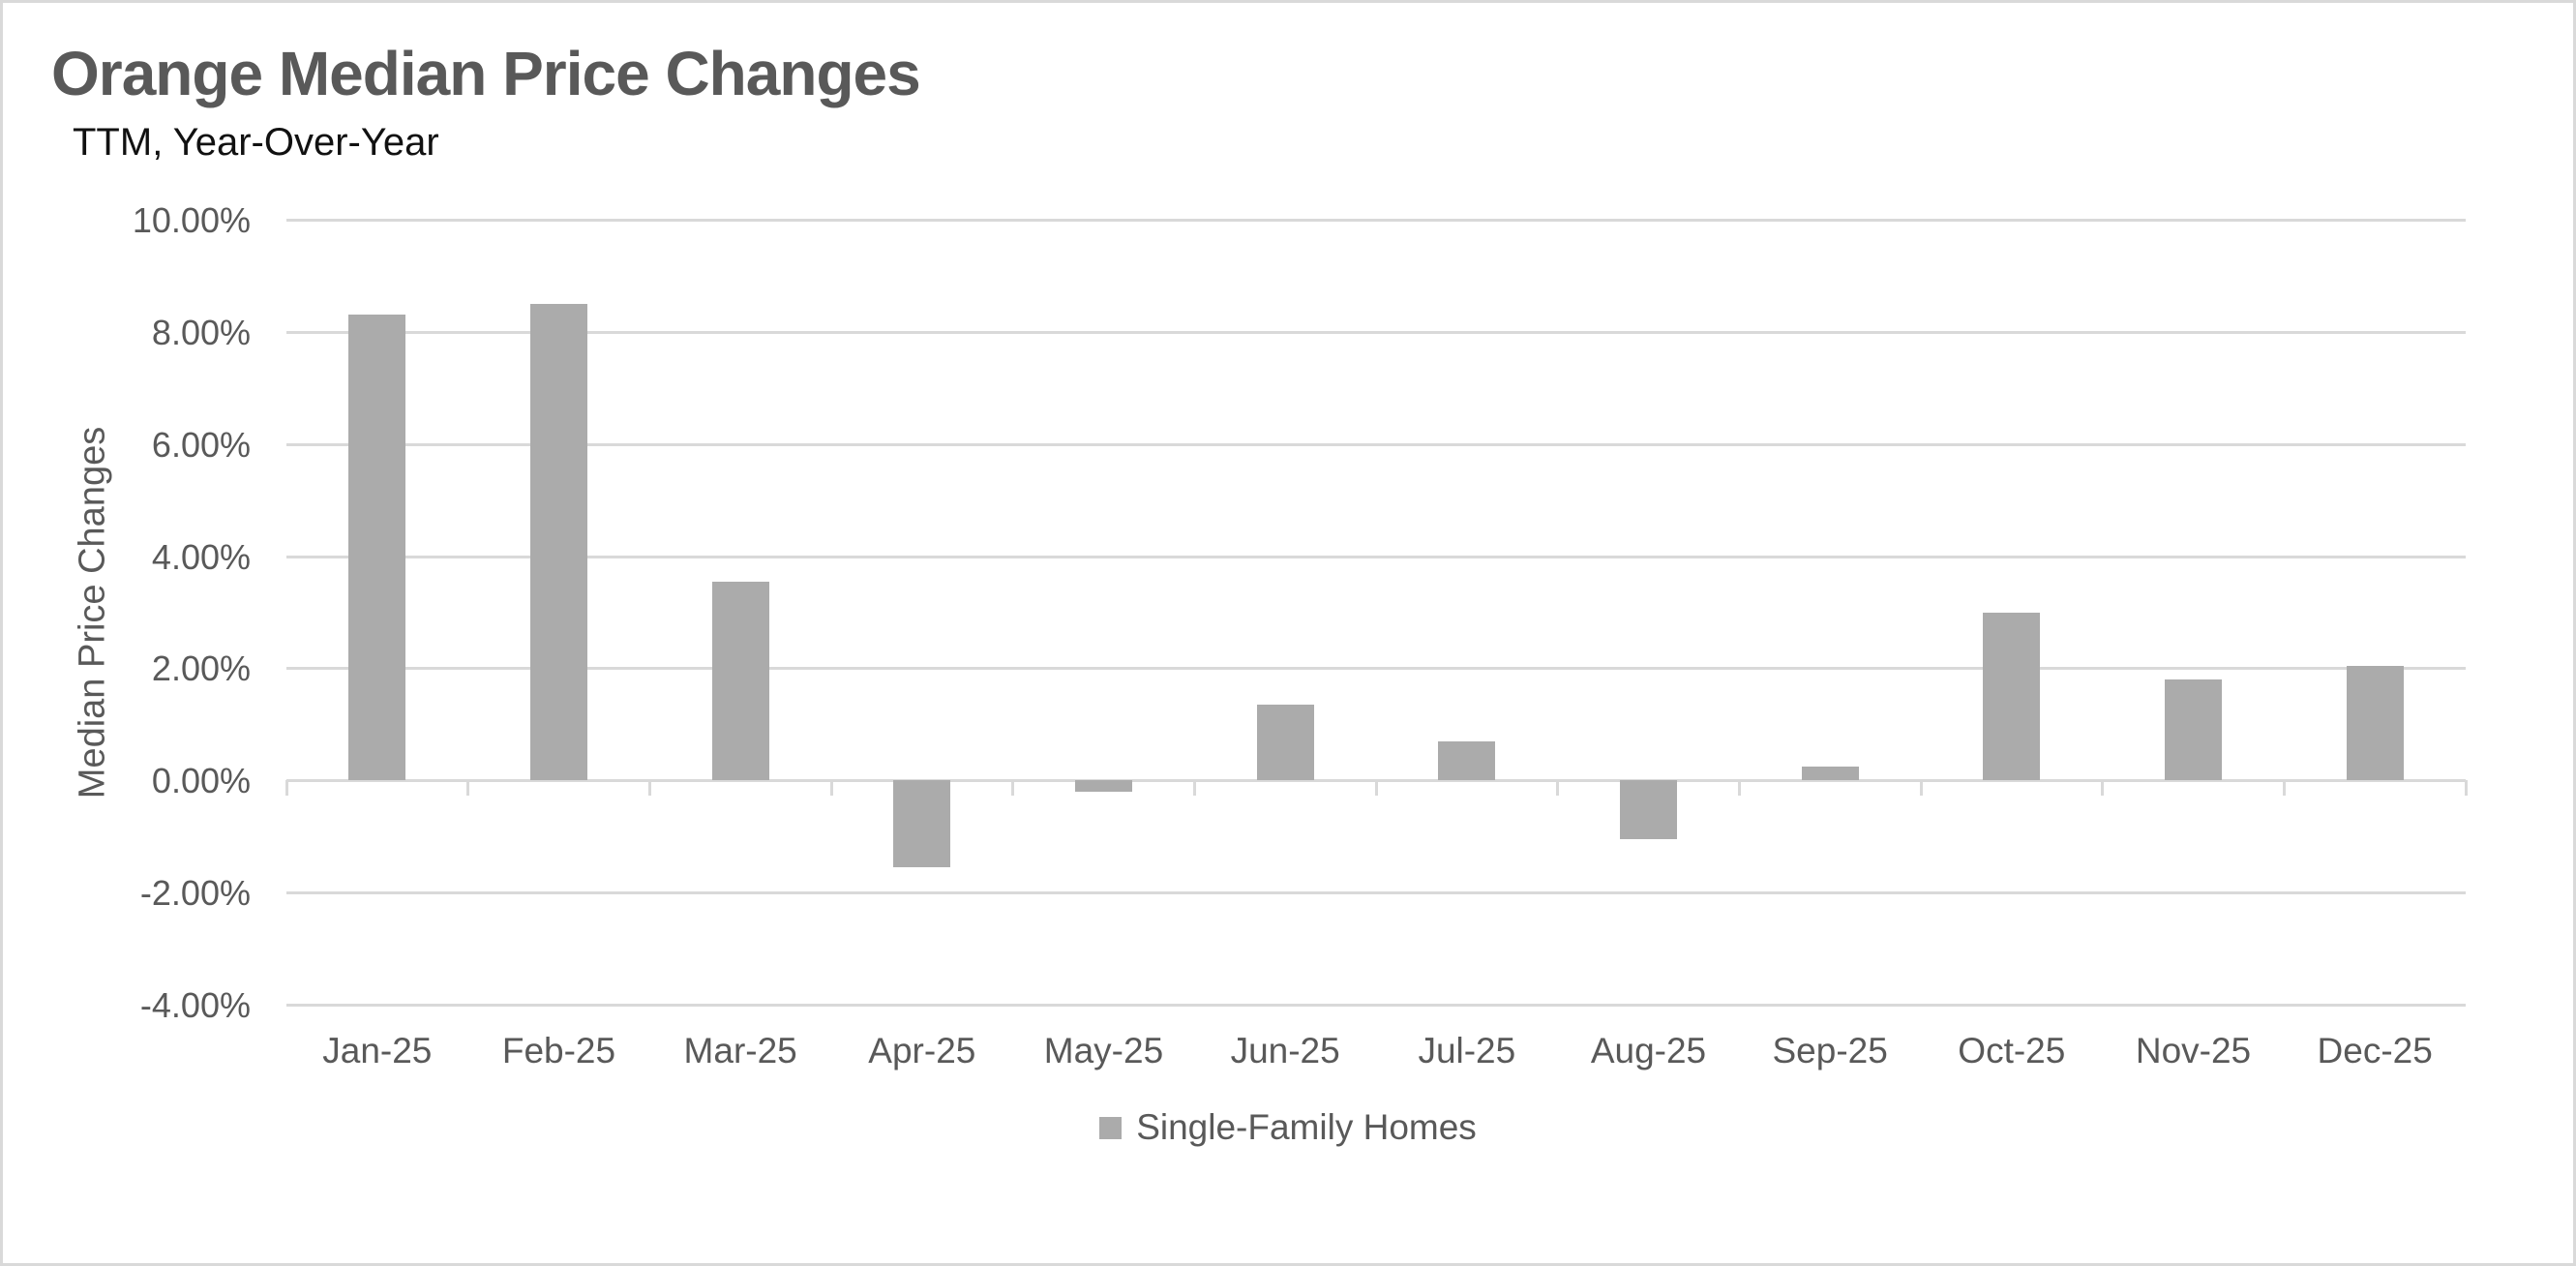  I want to click on chart-subtitle: TTM, Year-Over-Year, so click(256, 142).